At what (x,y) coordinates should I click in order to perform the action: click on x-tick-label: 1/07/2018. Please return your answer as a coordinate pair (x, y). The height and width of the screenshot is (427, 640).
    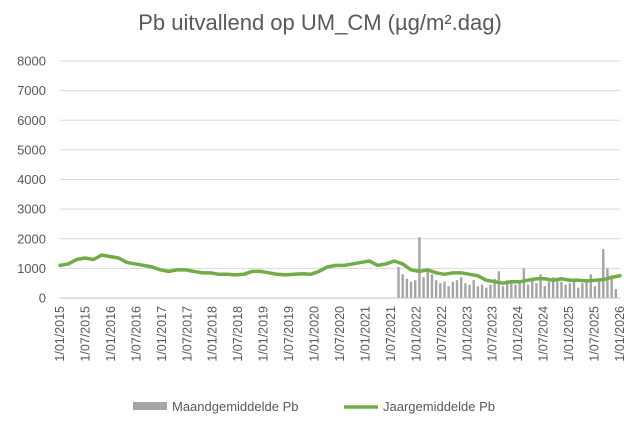
    Looking at the image, I should click on (238, 334).